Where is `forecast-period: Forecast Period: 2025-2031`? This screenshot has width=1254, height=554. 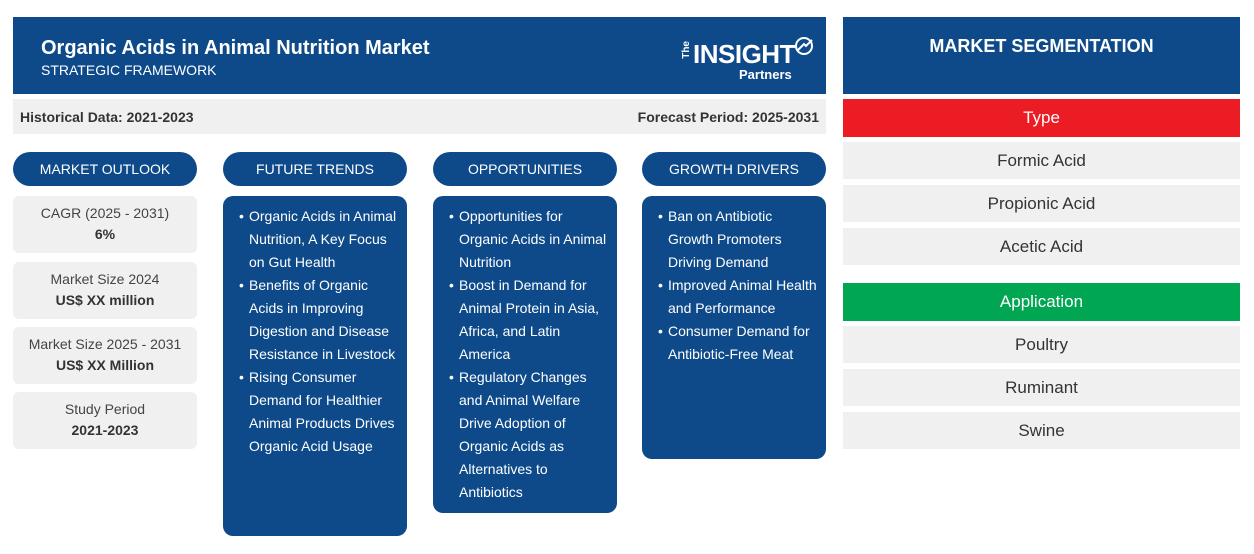
forecast-period: Forecast Period: 2025-2031 is located at coordinates (728, 117).